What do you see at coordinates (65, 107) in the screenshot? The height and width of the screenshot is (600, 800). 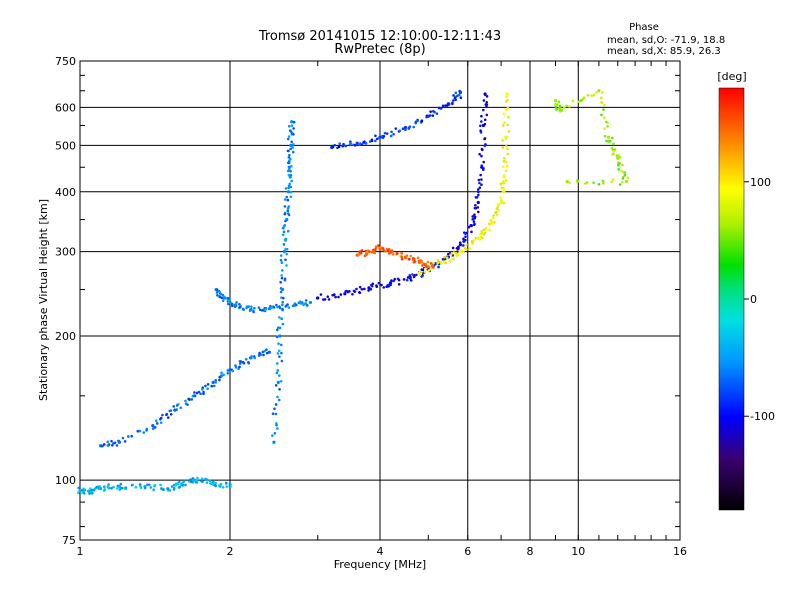 I see `y-tick-label: 600` at bounding box center [65, 107].